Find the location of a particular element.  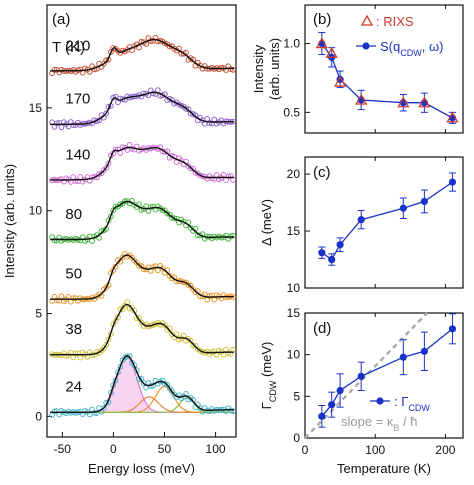

legend-label-gamma: : ΓCDW is located at coordinates (412, 403).